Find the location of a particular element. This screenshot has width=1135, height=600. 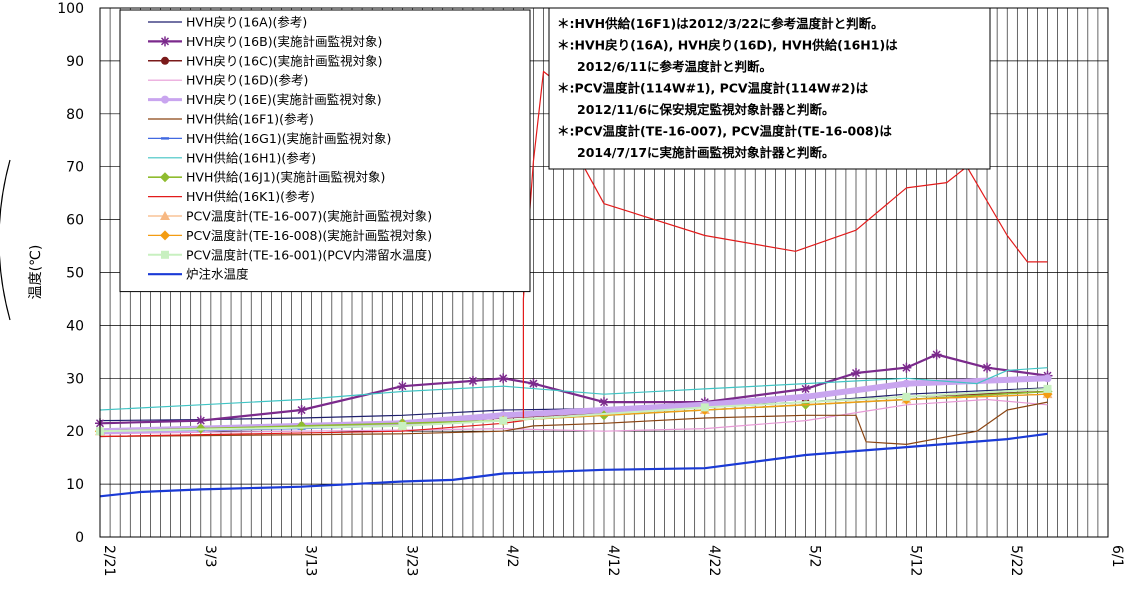

x-tick-label: 3/13 is located at coordinates (311, 560).